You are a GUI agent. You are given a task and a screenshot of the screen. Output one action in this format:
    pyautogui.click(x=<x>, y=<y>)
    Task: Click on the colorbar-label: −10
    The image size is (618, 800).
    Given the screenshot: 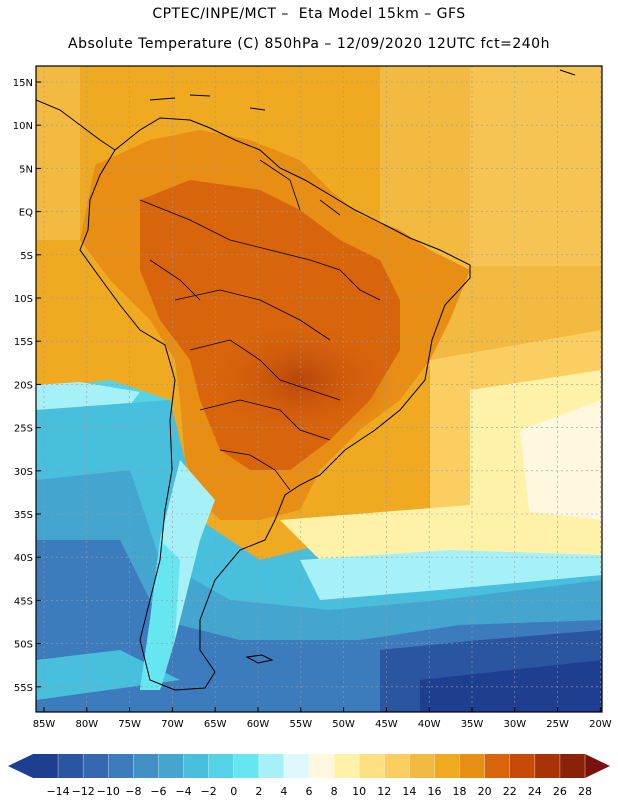 What is the action you would take?
    pyautogui.click(x=108, y=791)
    